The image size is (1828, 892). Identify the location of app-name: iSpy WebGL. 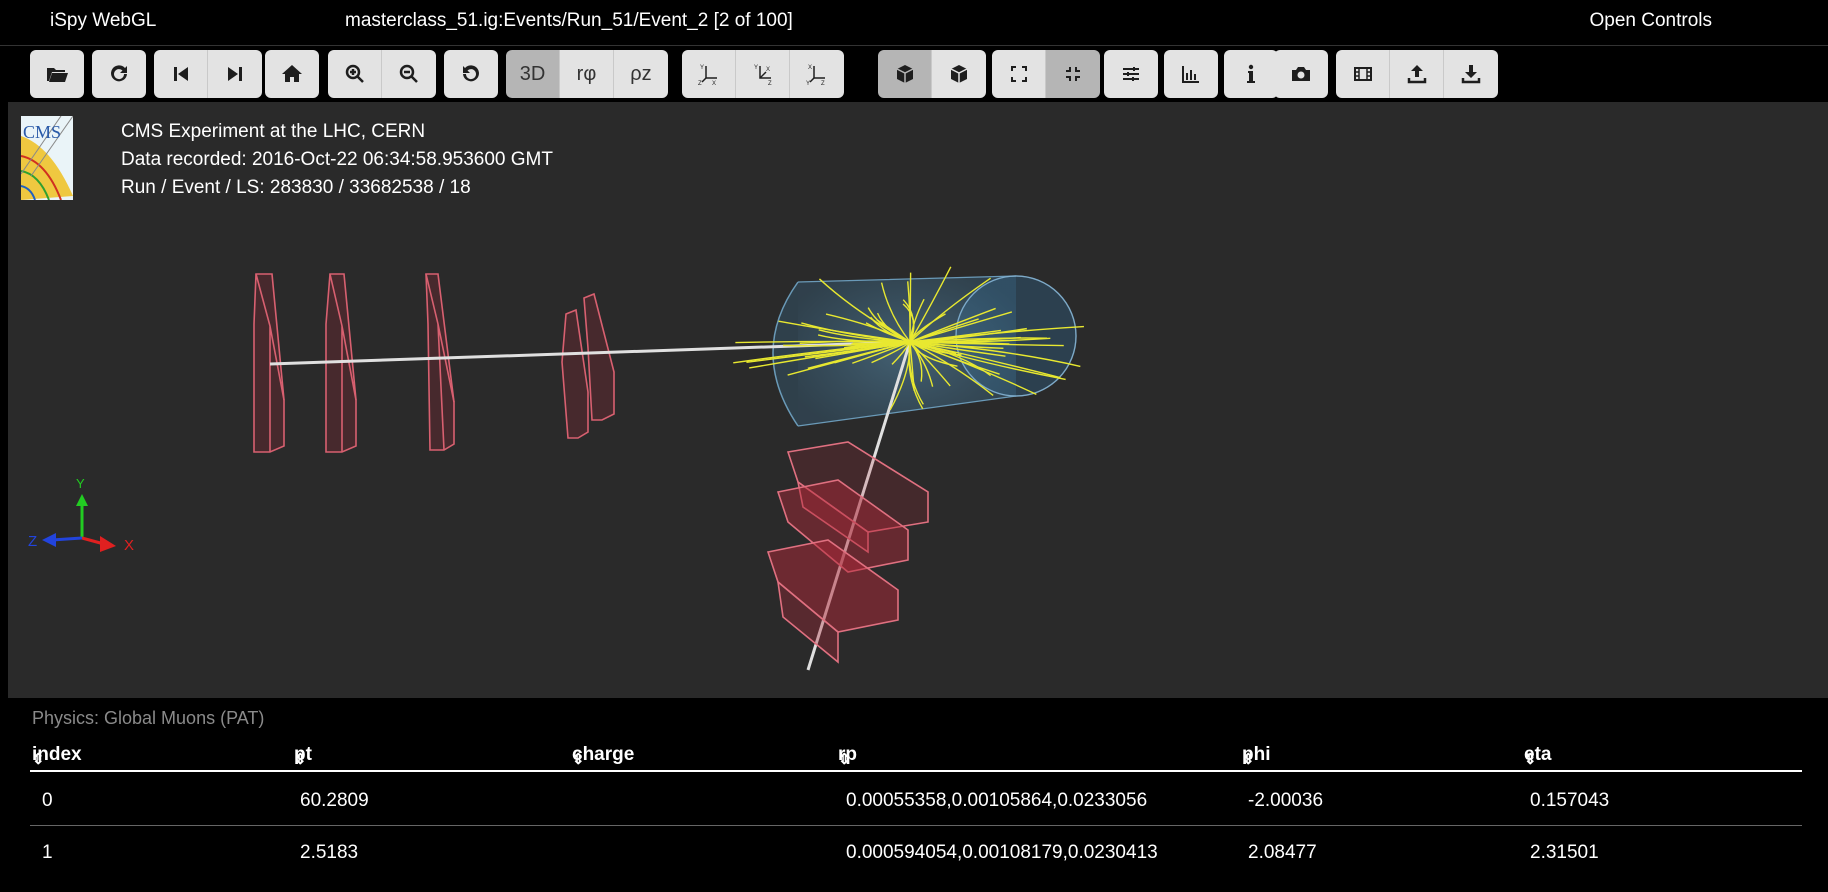
(103, 20).